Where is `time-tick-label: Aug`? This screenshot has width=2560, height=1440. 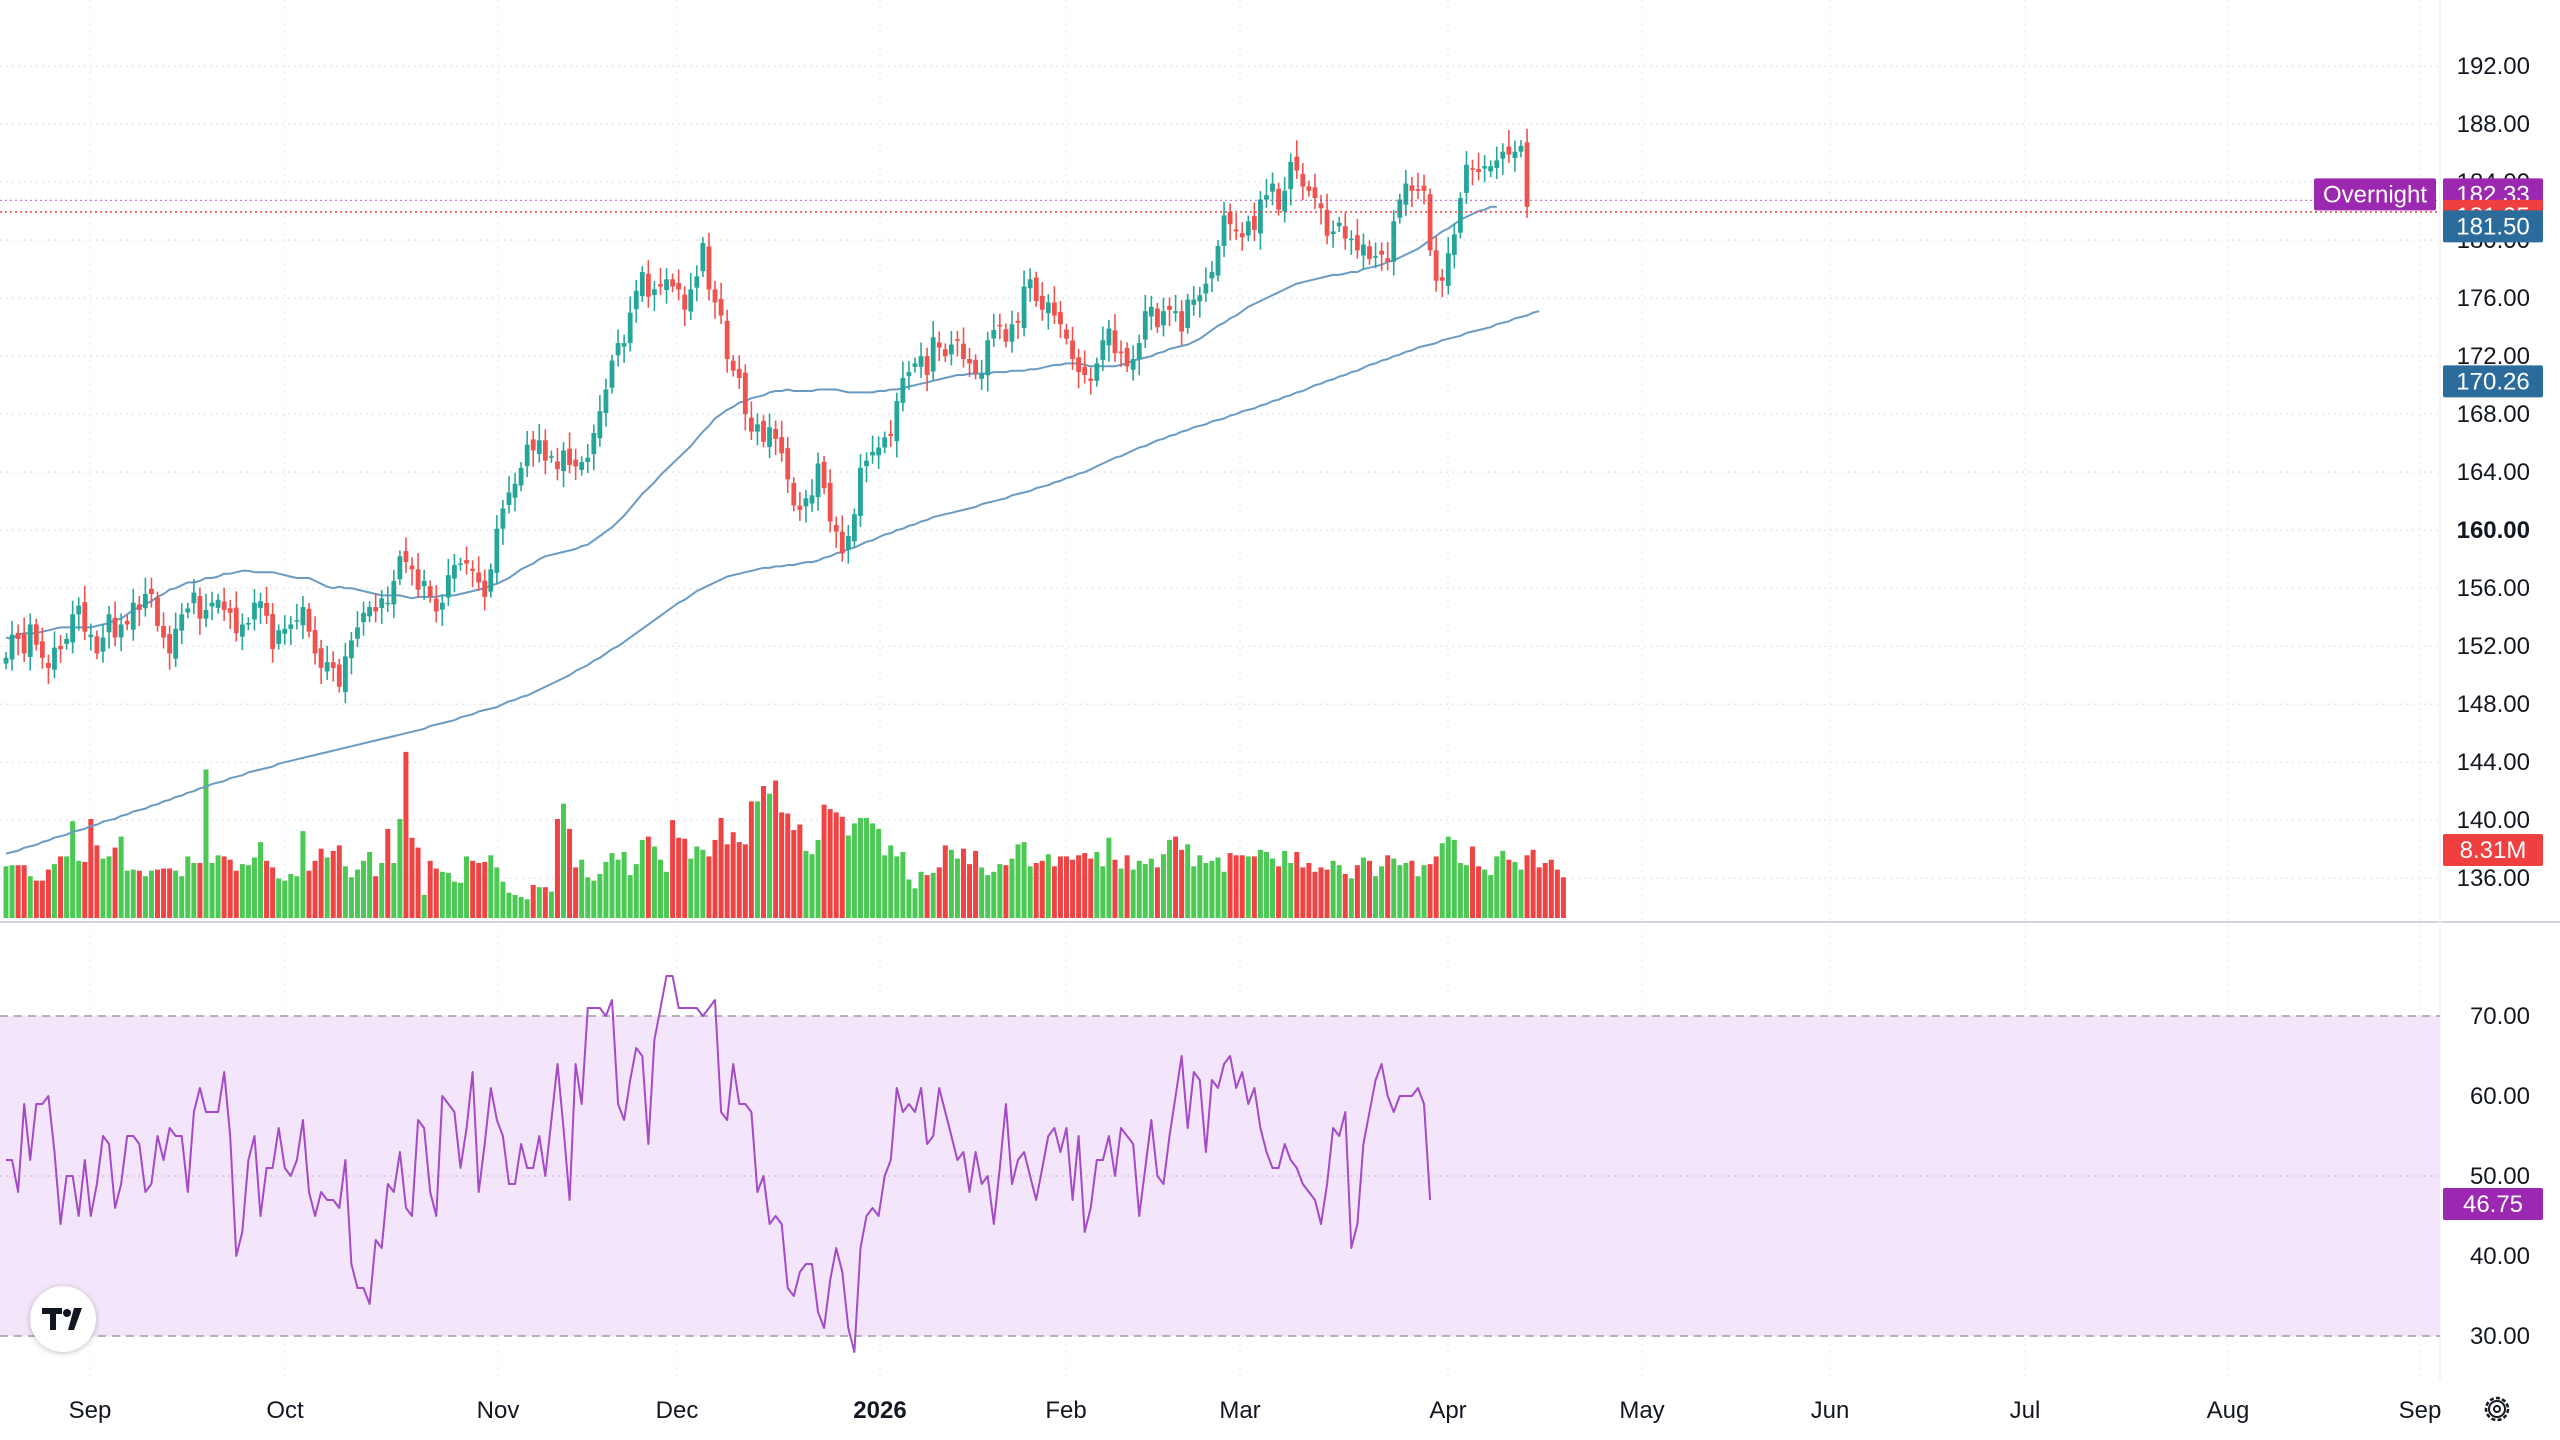
time-tick-label: Aug is located at coordinates (2228, 1410).